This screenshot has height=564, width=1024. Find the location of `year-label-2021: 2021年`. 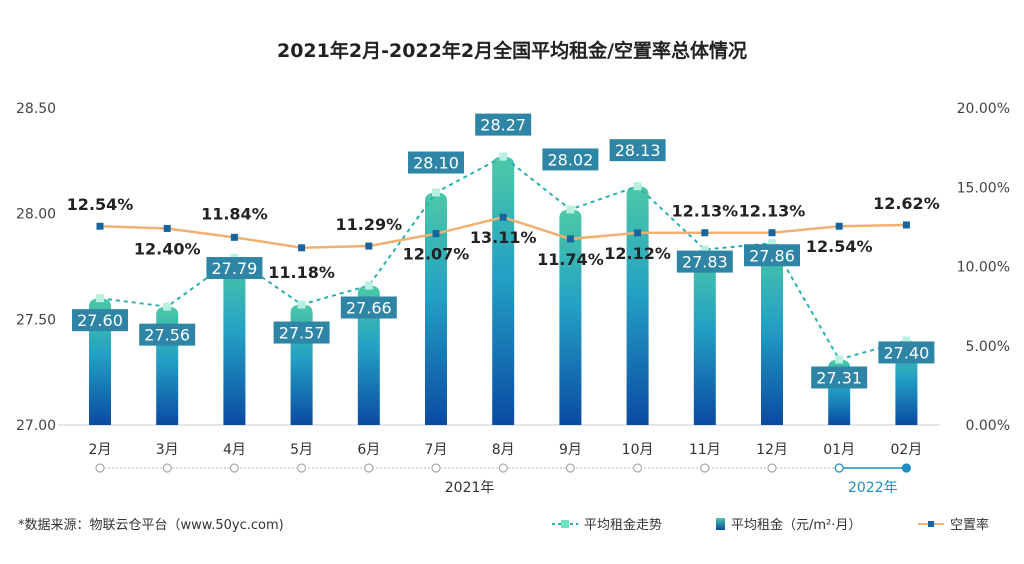

year-label-2021: 2021年 is located at coordinates (470, 488).